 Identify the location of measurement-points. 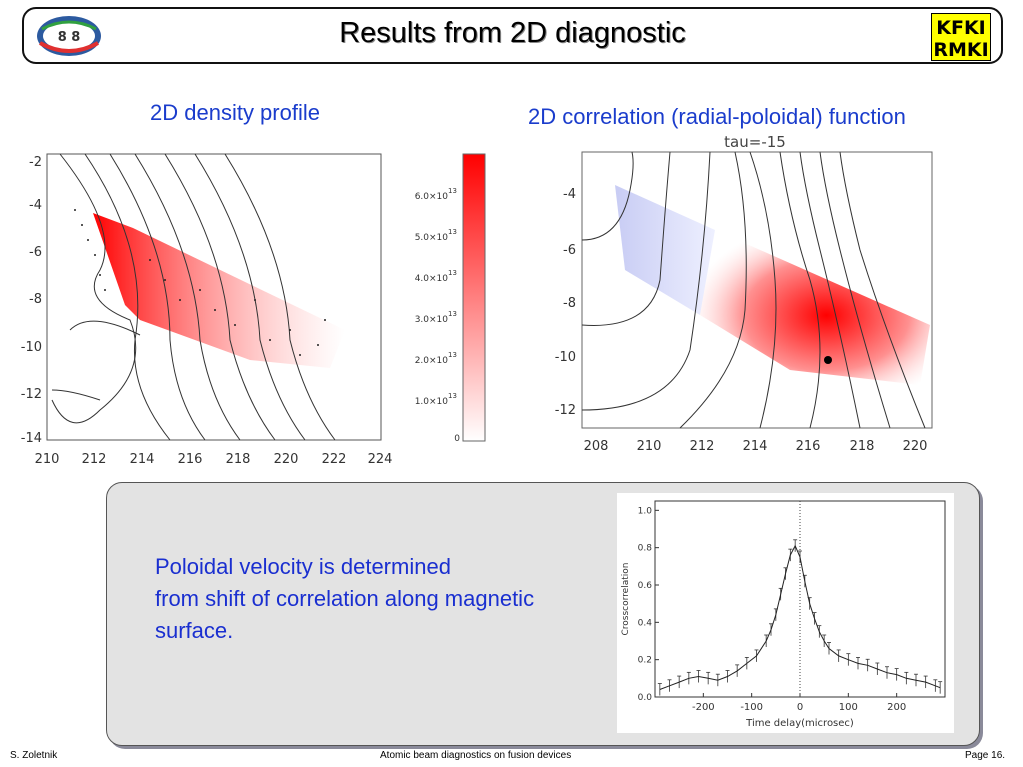
(200, 282).